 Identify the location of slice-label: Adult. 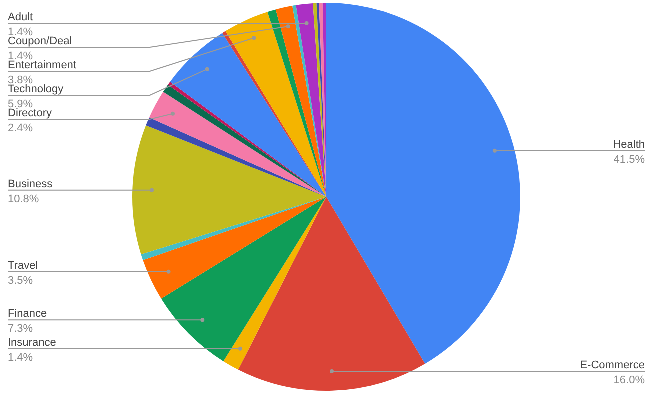
(21, 18).